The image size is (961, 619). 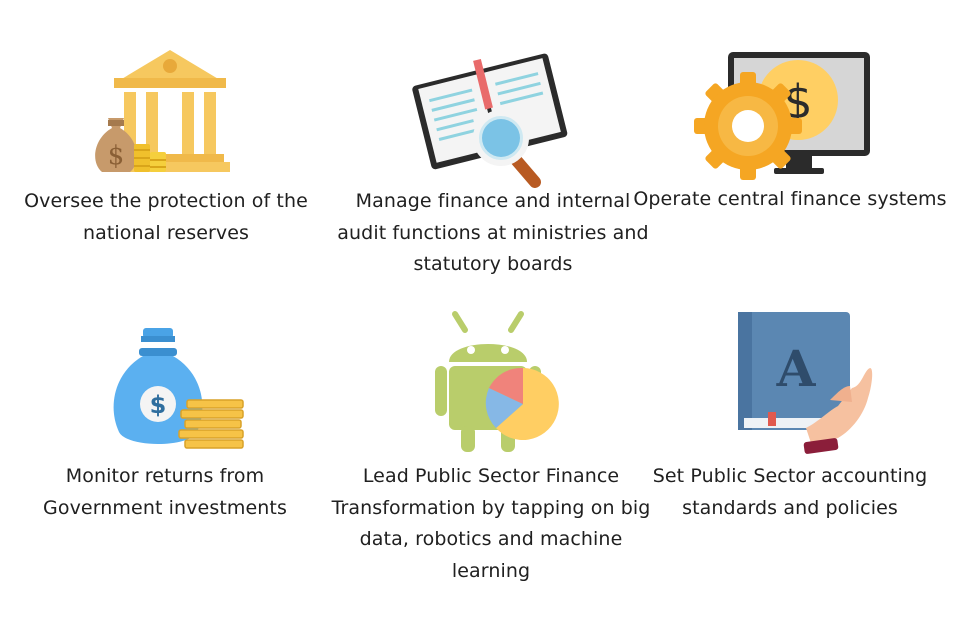 I want to click on svg-text: A, so click(x=796, y=368).